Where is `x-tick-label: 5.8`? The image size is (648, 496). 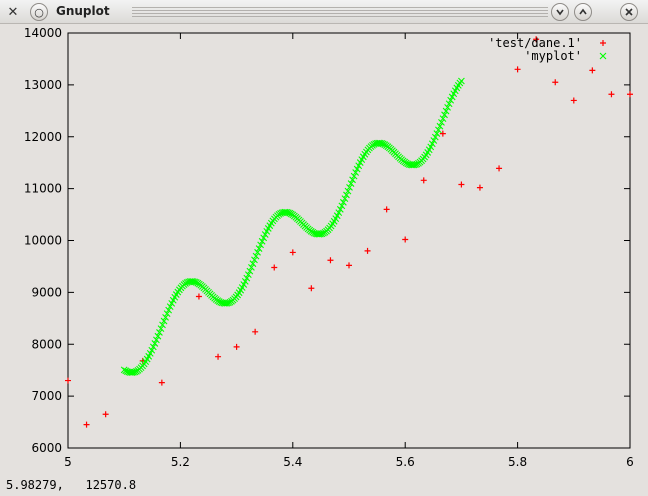
x-tick-label: 5.8 is located at coordinates (517, 462).